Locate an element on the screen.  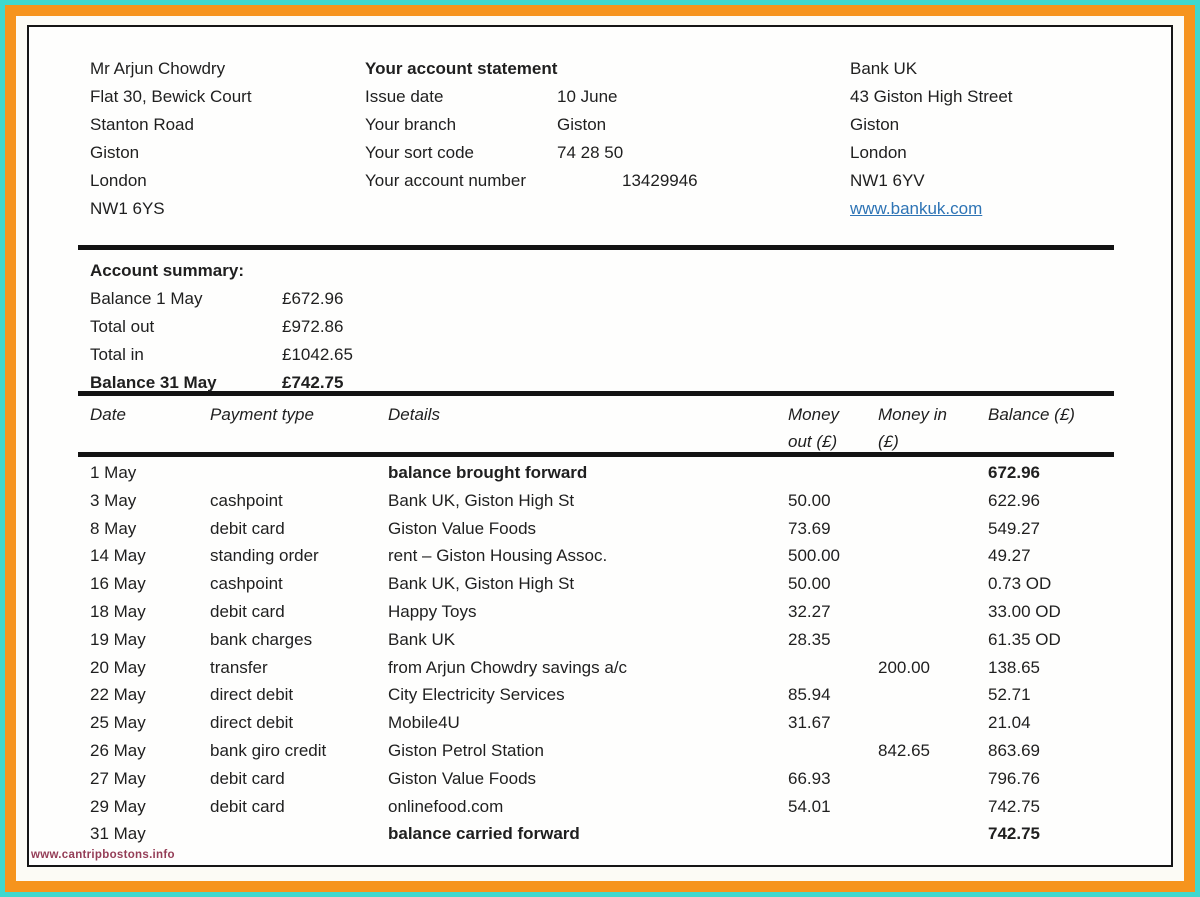
cell-balance: 21.04 is located at coordinates (1009, 723).